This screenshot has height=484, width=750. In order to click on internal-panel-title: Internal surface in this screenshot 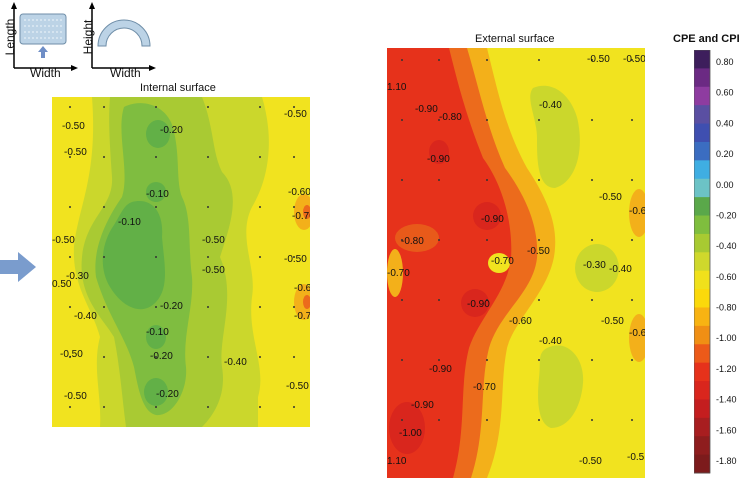, I will do `click(178, 88)`.